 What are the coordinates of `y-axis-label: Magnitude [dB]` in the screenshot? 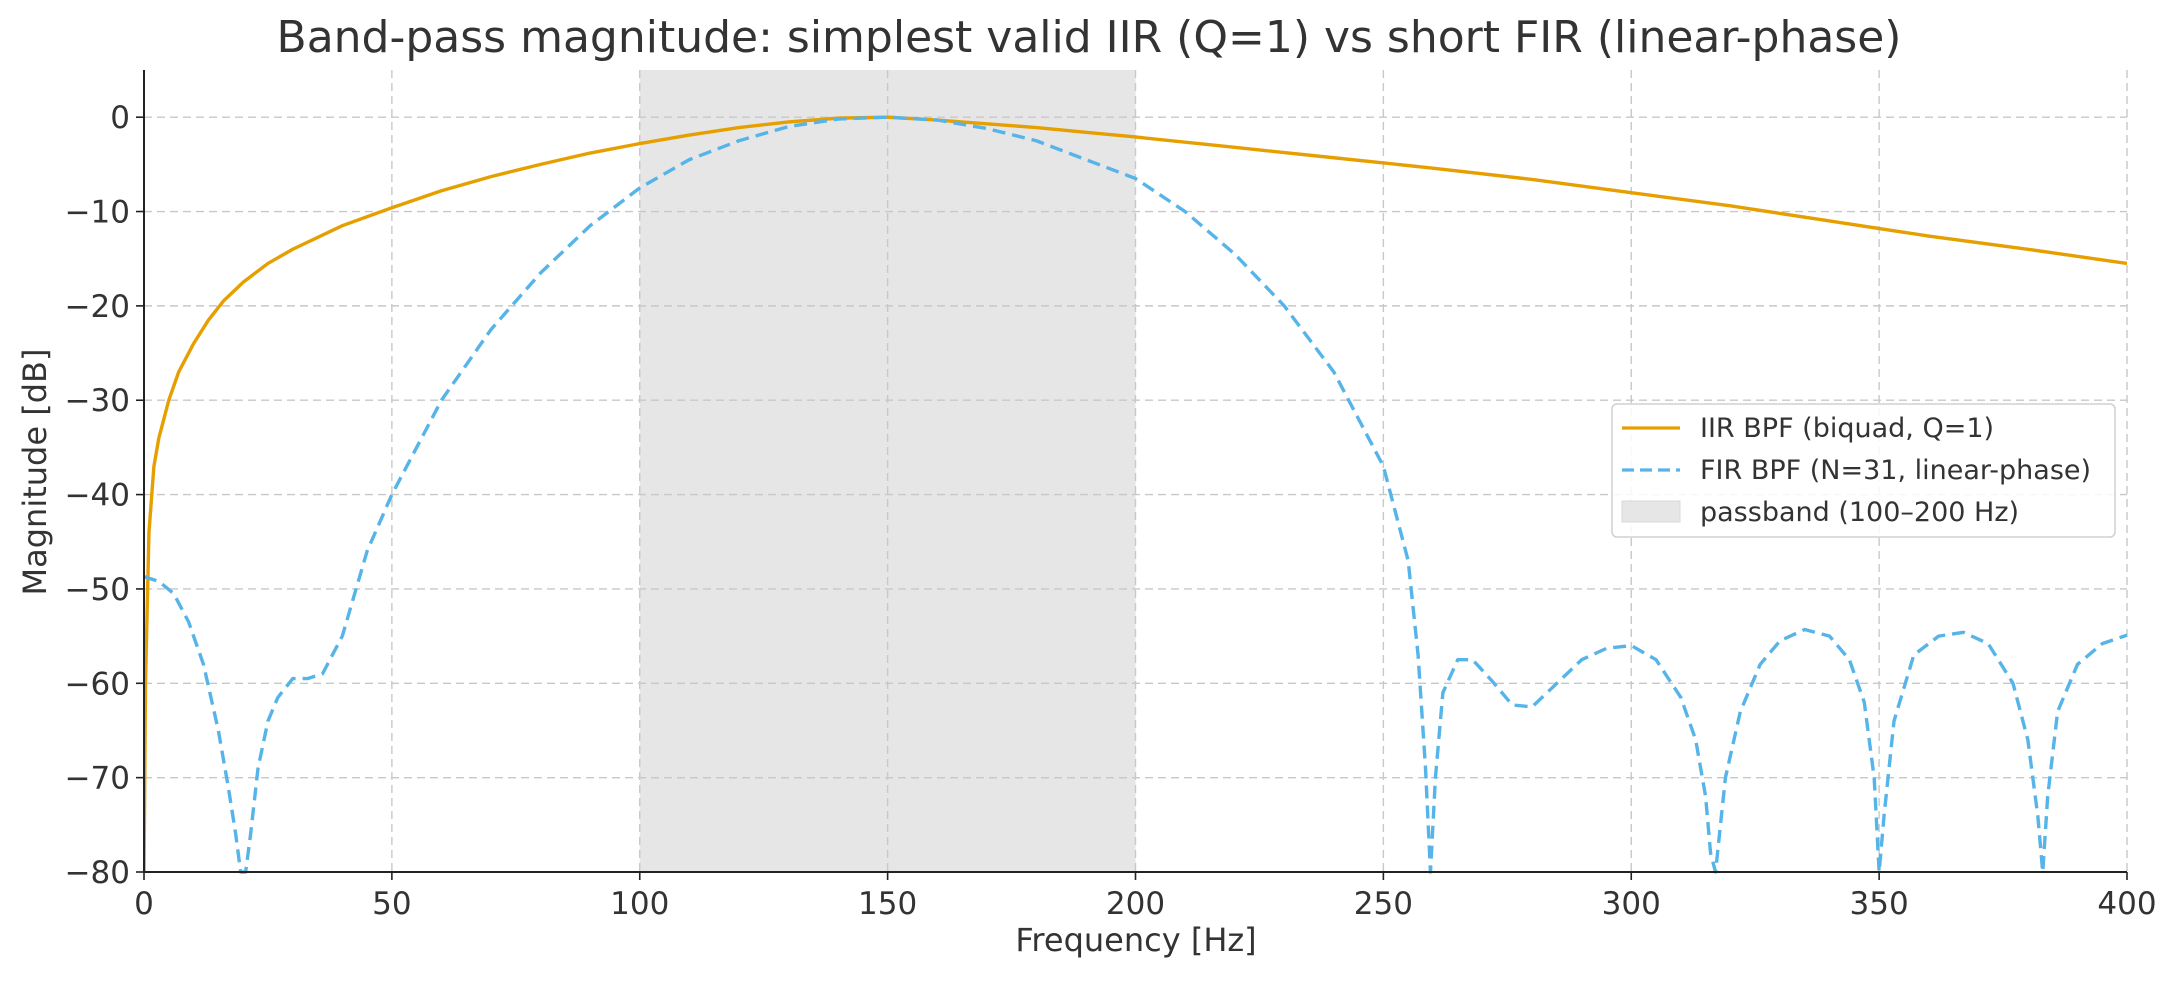 It's located at (35, 472).